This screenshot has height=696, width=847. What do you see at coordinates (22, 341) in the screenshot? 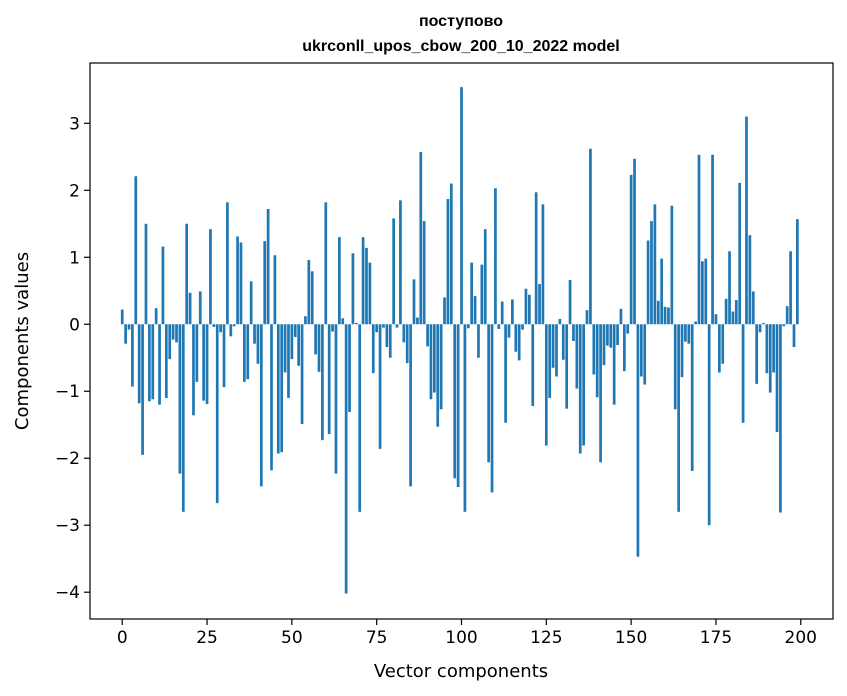
I see `y-axis-label: Components values` at bounding box center [22, 341].